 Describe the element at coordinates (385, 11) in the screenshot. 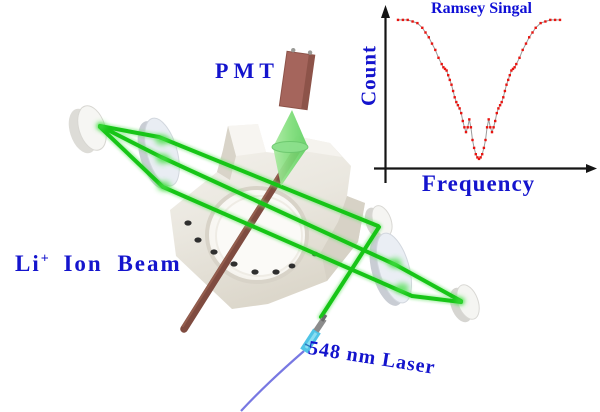

I see `y-axis-arrowhead` at that location.